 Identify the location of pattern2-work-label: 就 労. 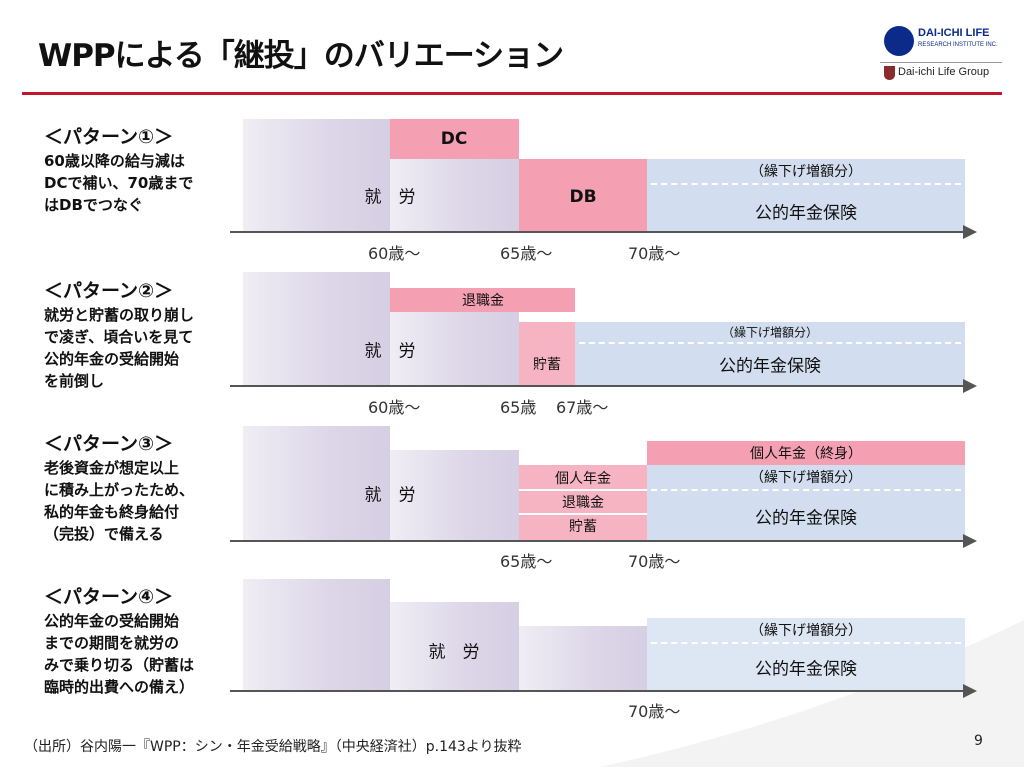
(390, 351).